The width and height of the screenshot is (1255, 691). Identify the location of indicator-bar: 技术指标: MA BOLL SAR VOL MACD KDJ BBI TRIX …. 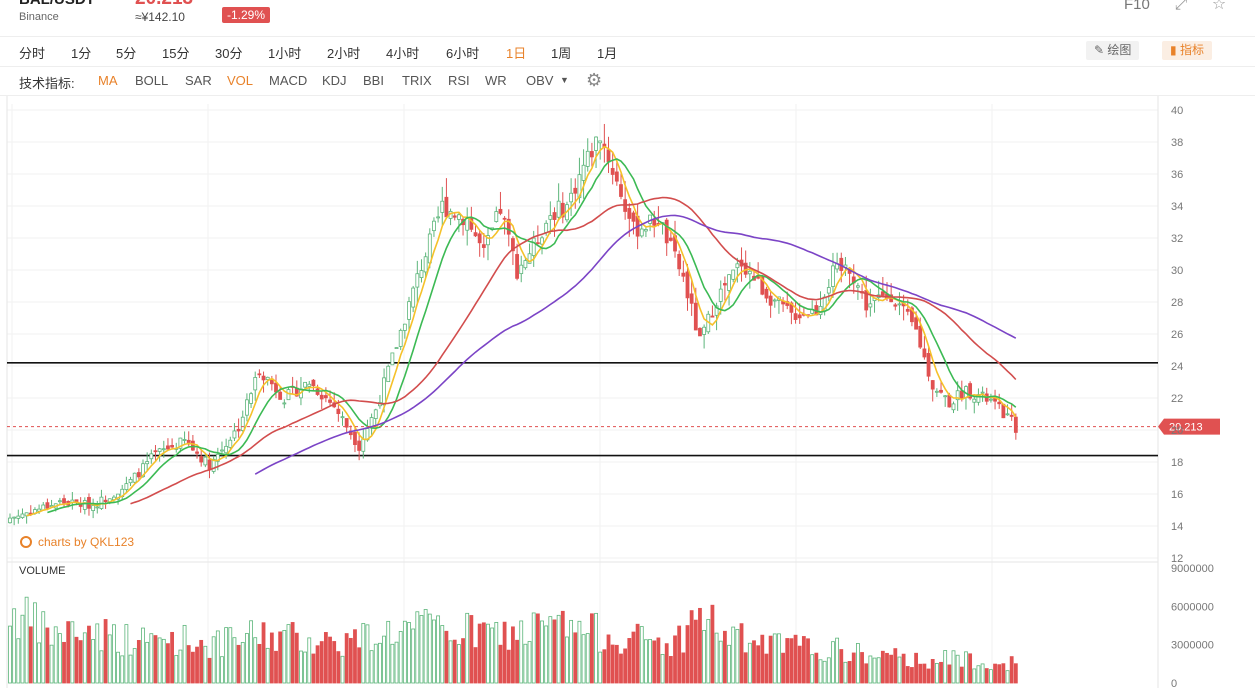
(627, 81).